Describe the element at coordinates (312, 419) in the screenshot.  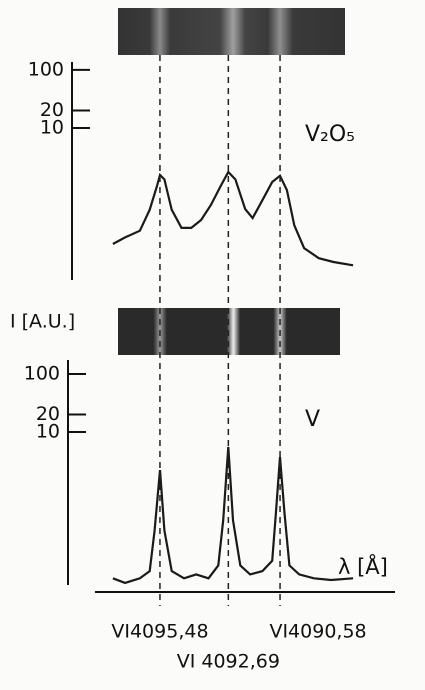
I see `annotation: V` at that location.